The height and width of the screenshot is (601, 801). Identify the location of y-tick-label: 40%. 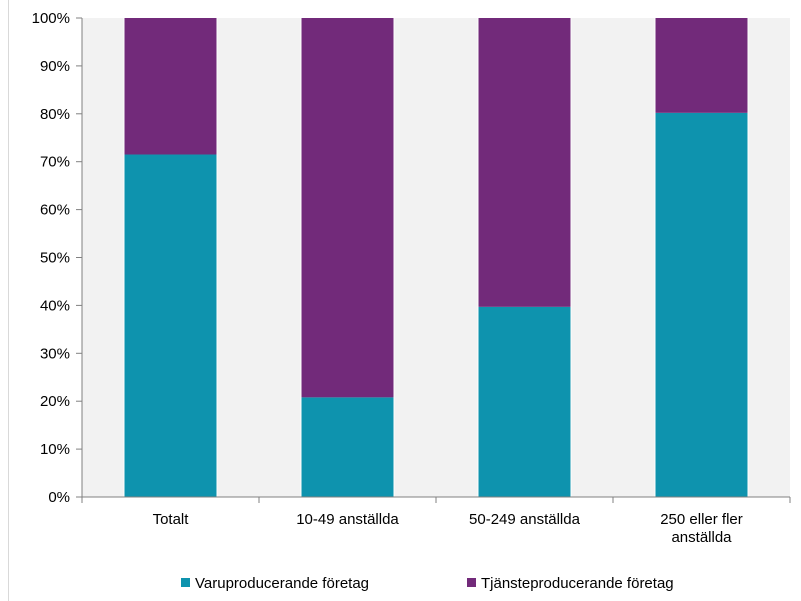
(55, 305).